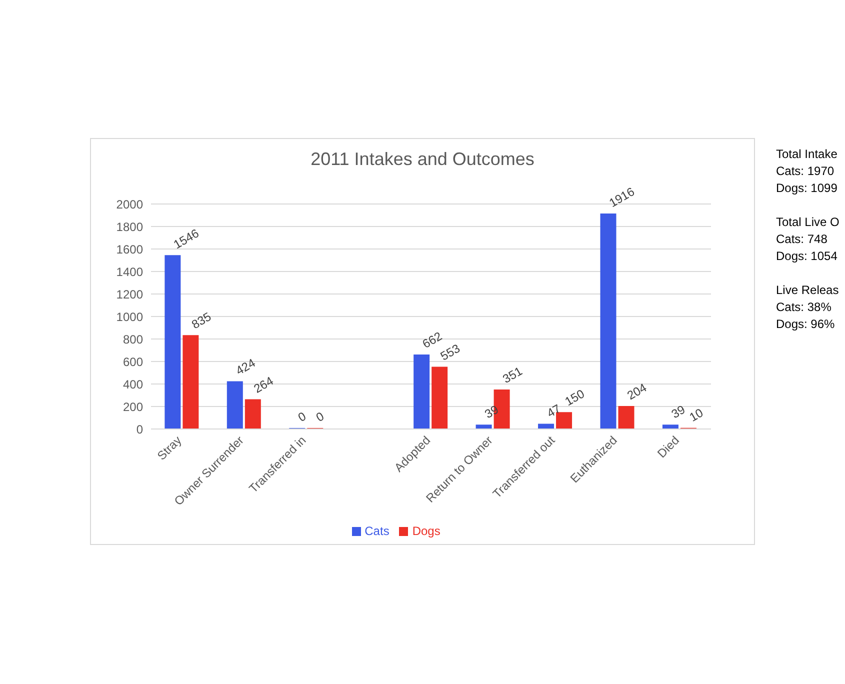 The width and height of the screenshot is (845, 684). I want to click on text: Cats: 1970, so click(806, 171).